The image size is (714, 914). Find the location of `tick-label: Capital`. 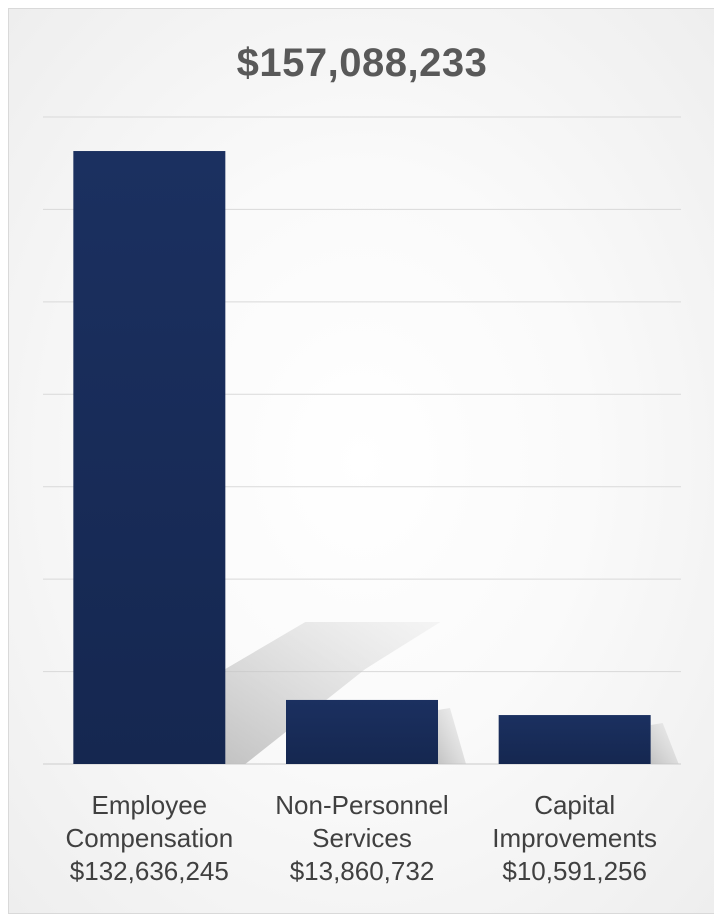

tick-label: Capital is located at coordinates (575, 805).